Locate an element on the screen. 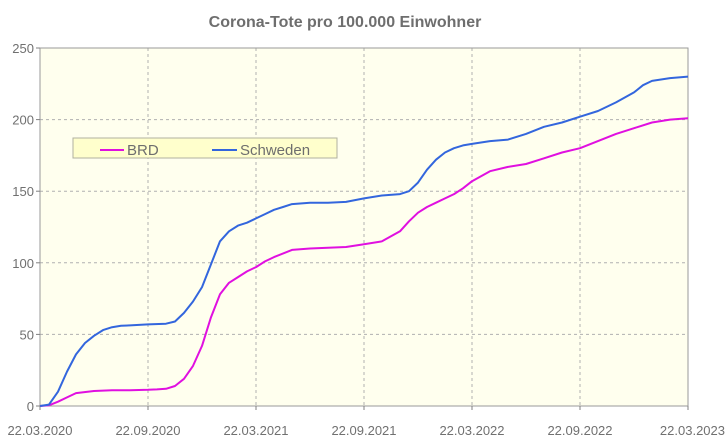 This screenshot has width=727, height=445. y-tick-label: 250 is located at coordinates (23, 48).